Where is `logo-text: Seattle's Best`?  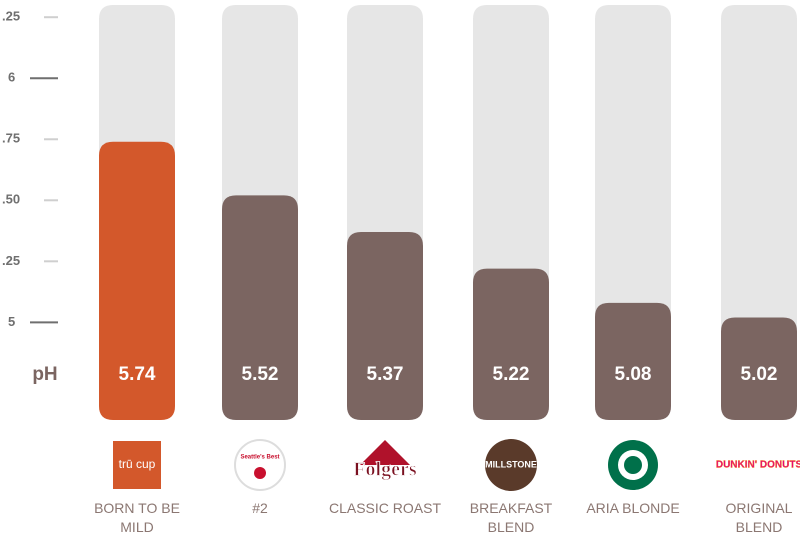
logo-text: Seattle's Best is located at coordinates (259, 458).